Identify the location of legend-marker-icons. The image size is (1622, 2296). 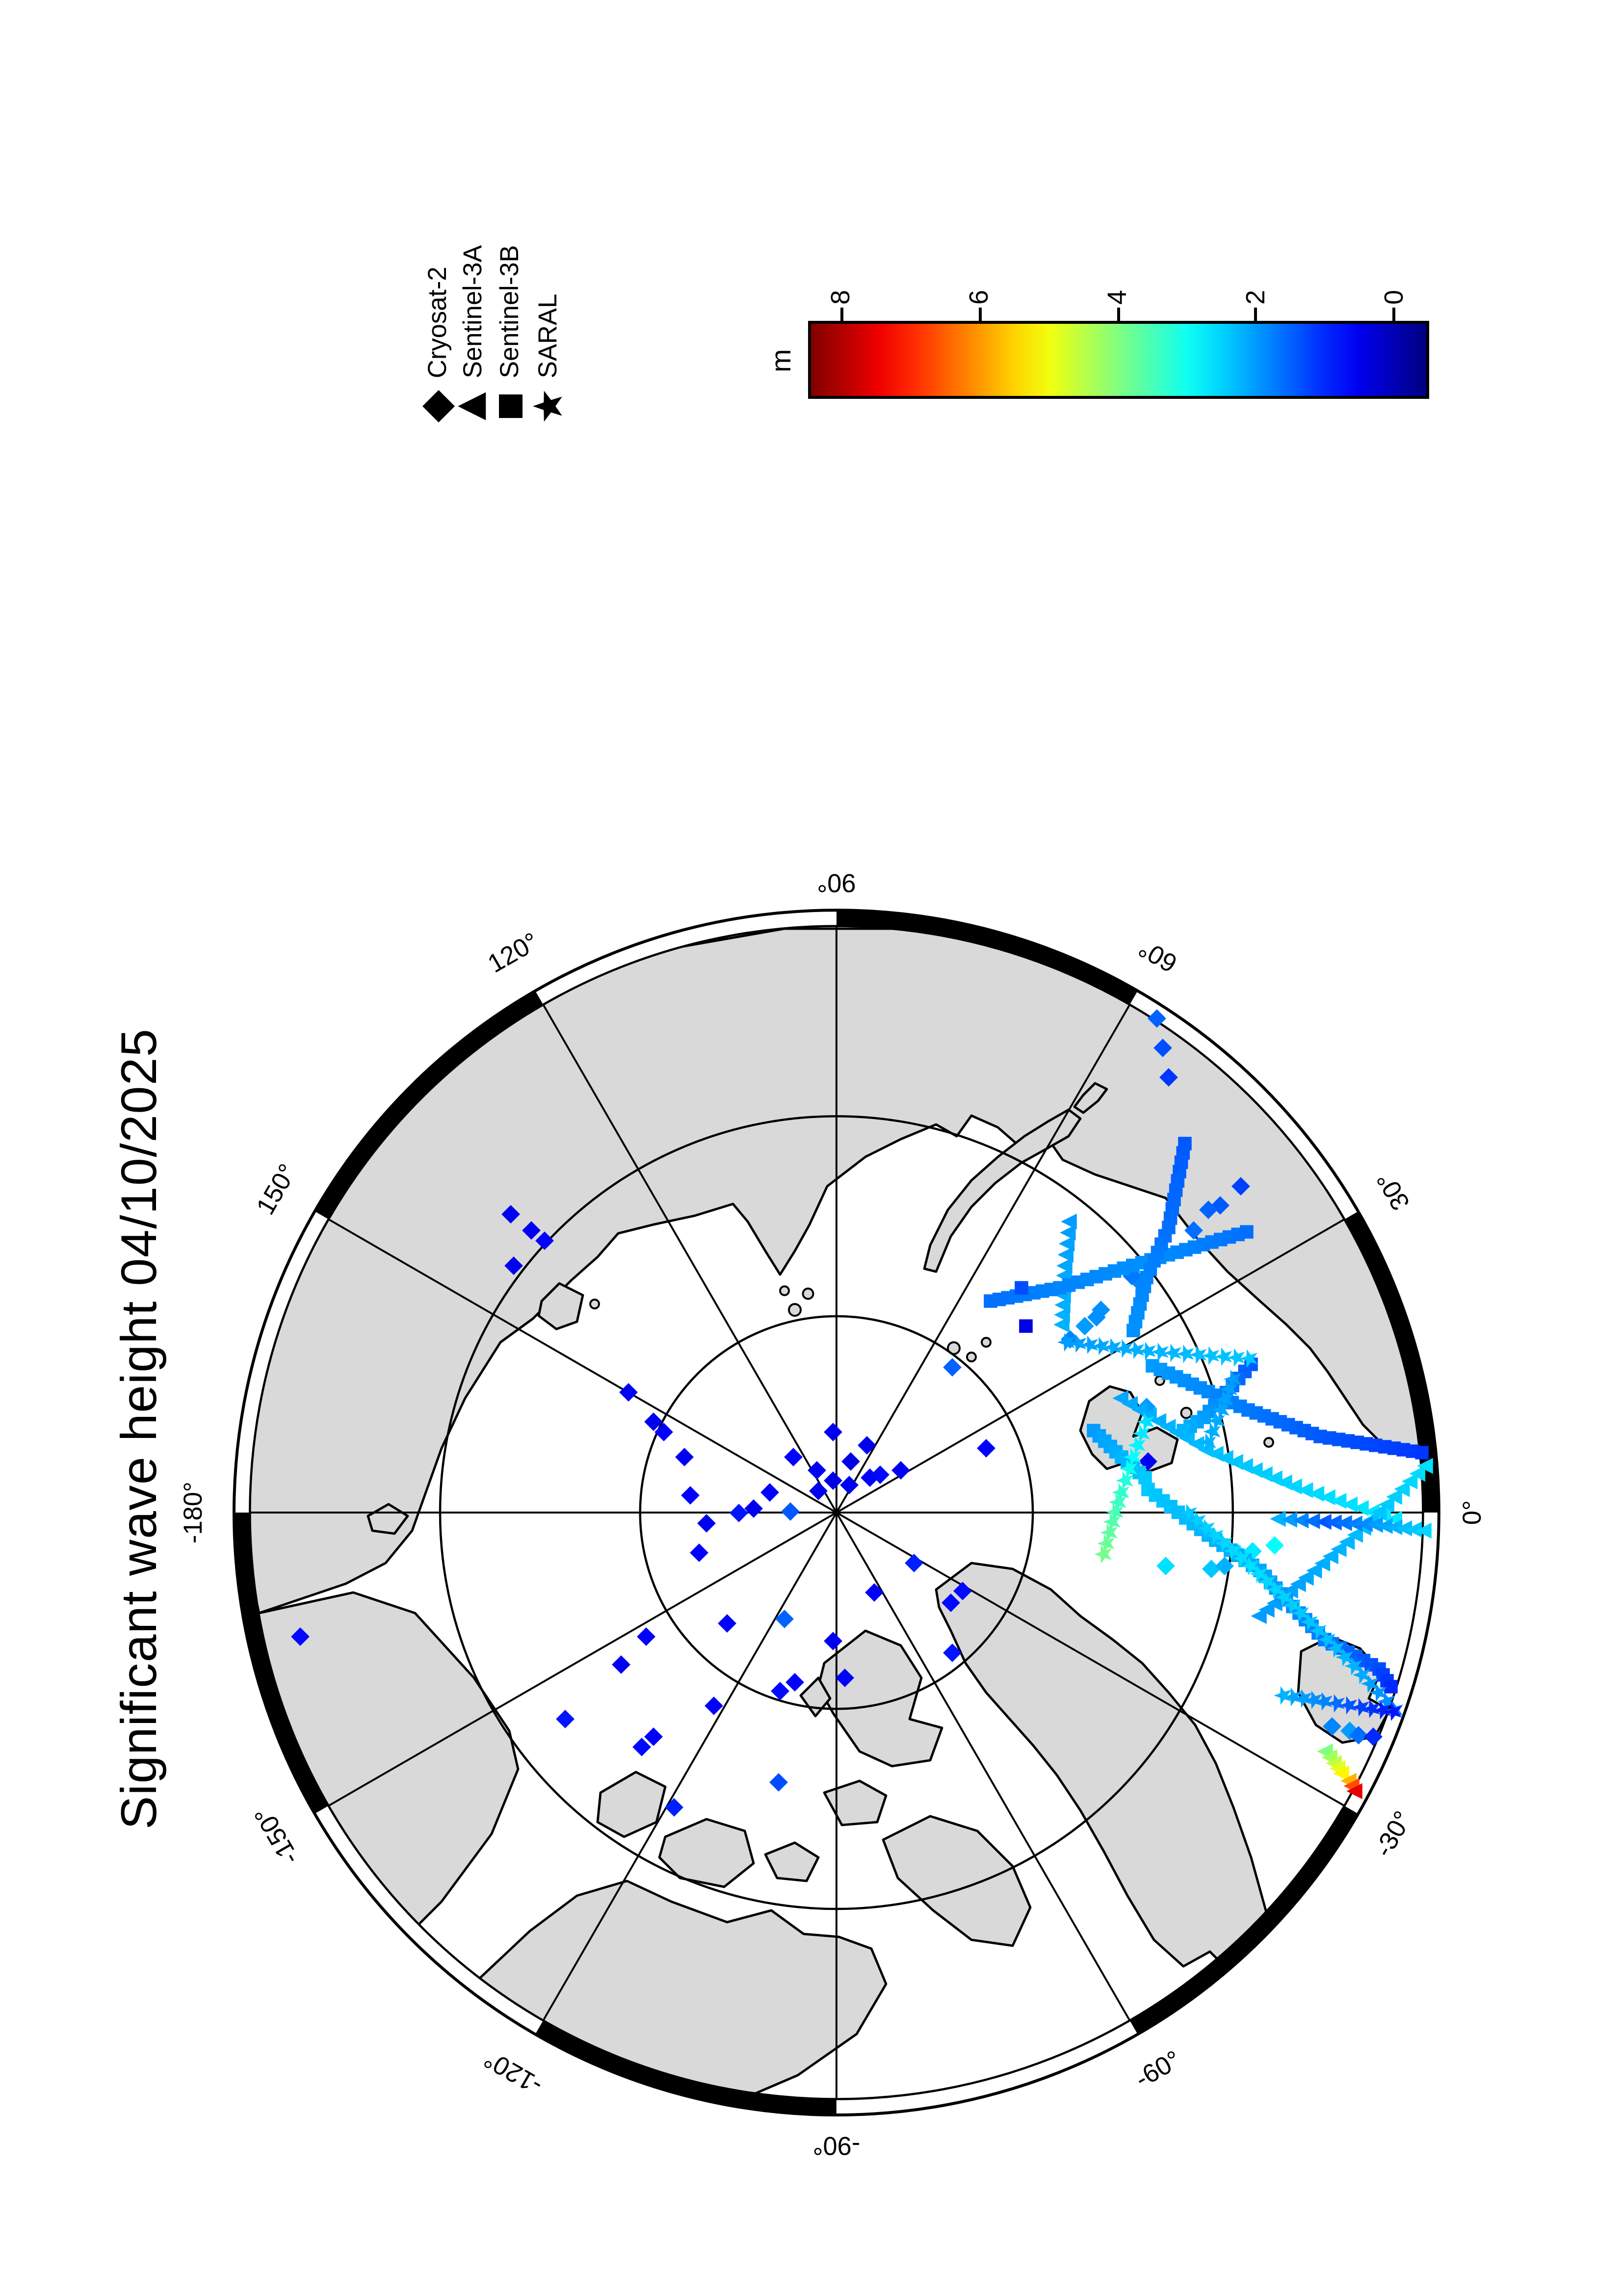
(492, 406).